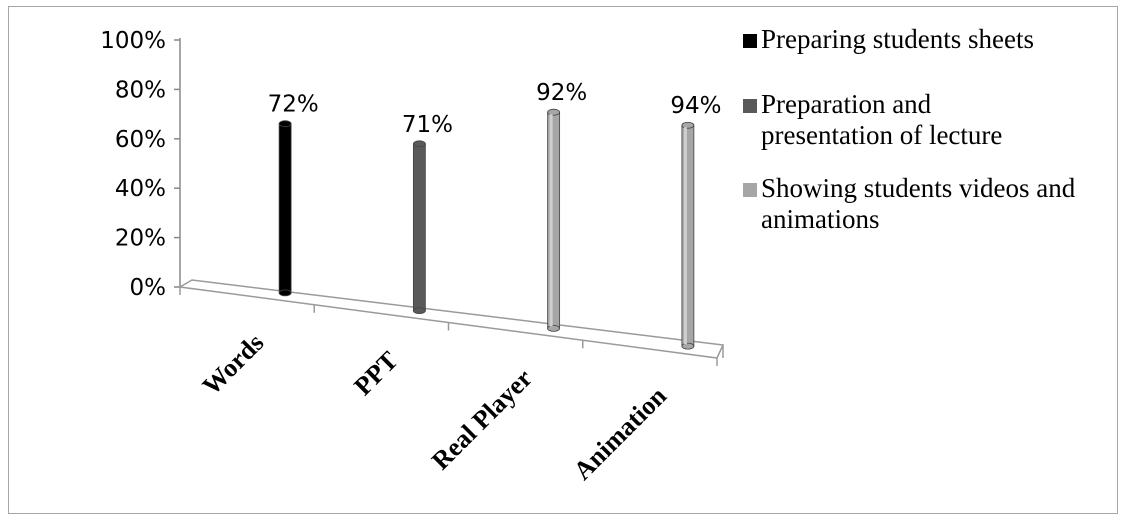  What do you see at coordinates (140, 189) in the screenshot?
I see `y-tick-label: 40%` at bounding box center [140, 189].